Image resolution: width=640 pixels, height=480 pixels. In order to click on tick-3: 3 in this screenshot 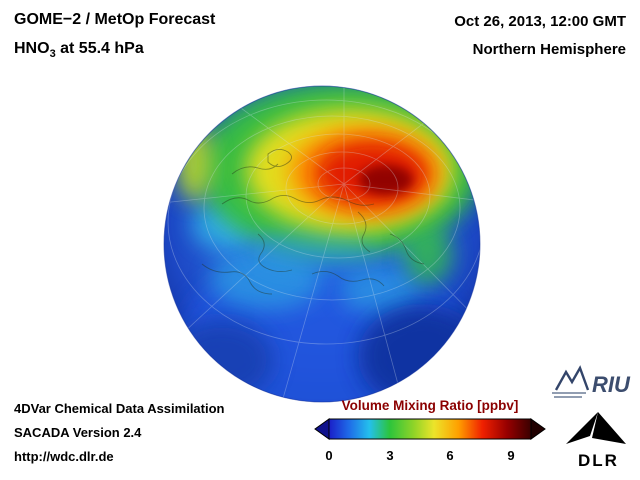, I will do `click(390, 455)`.